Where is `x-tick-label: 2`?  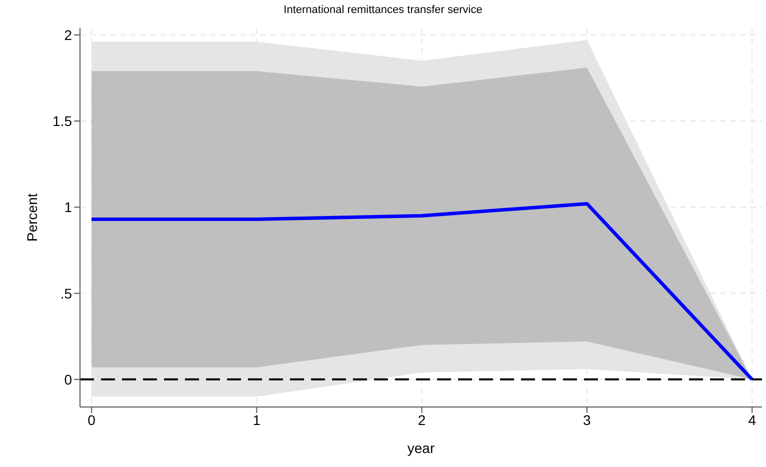 x-tick-label: 2 is located at coordinates (422, 420).